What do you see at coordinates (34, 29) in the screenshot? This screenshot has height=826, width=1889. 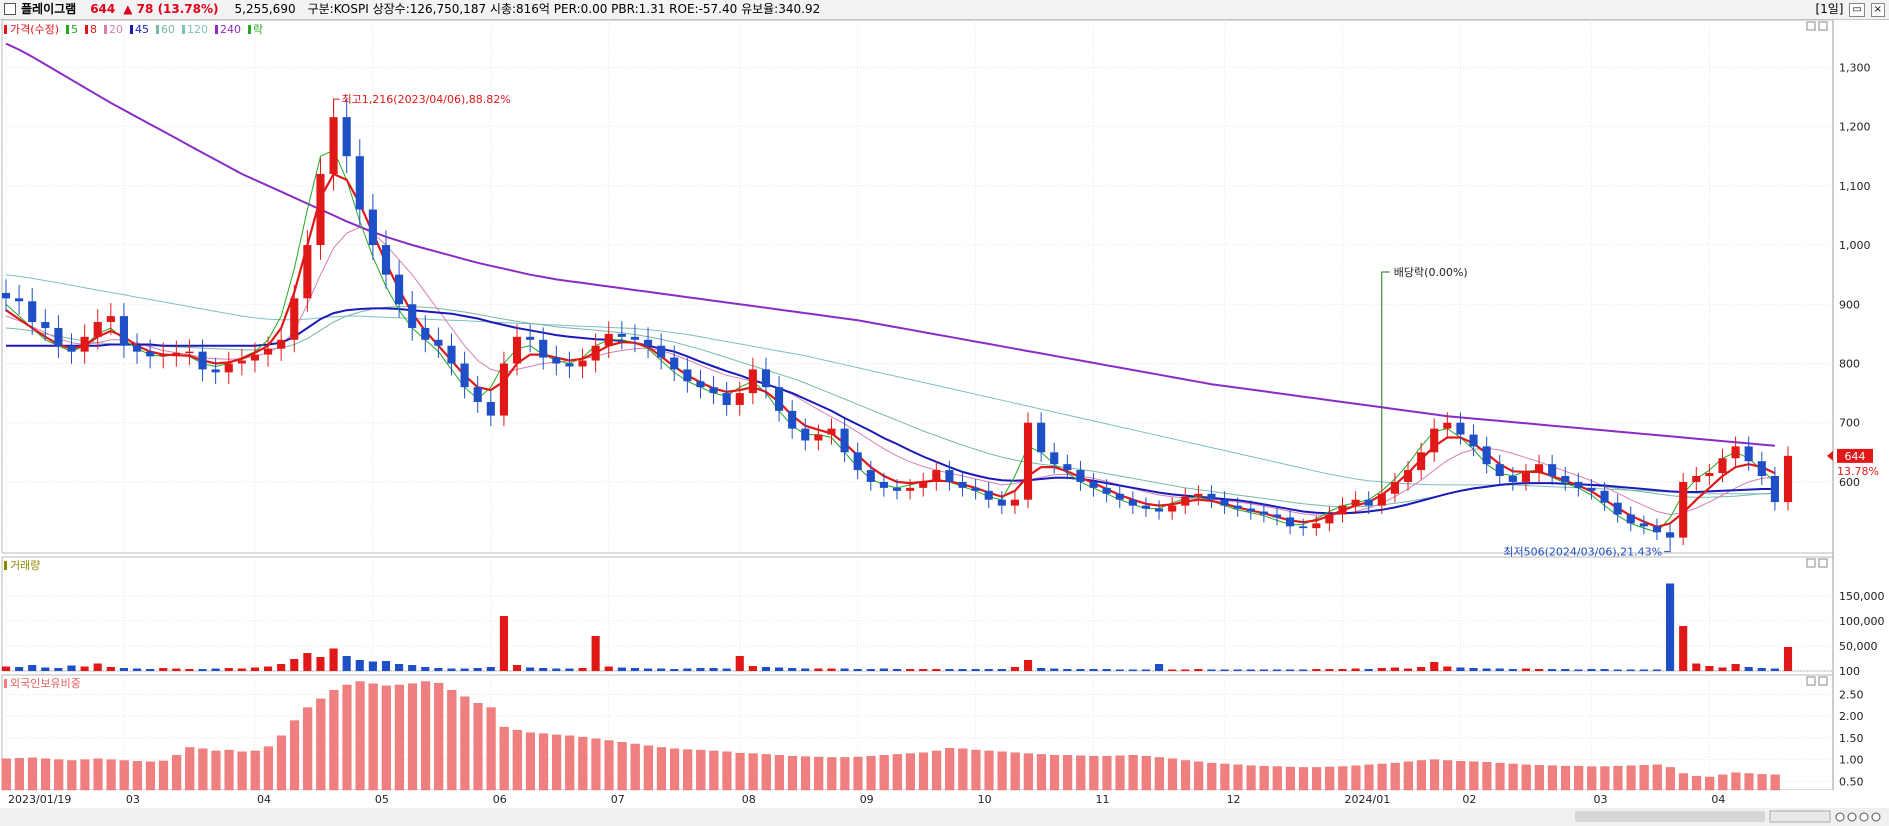 I see `legend-price: 가격(수정)` at bounding box center [34, 29].